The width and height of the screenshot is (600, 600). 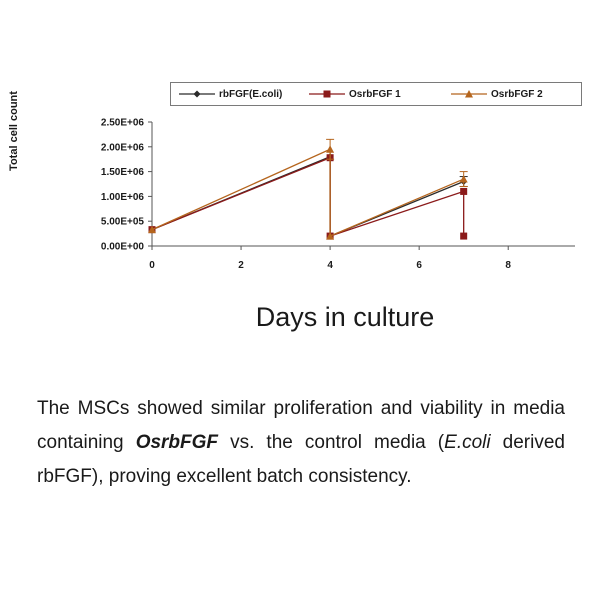 I want to click on y-tick-label: 0.00E+00, so click(x=123, y=247).